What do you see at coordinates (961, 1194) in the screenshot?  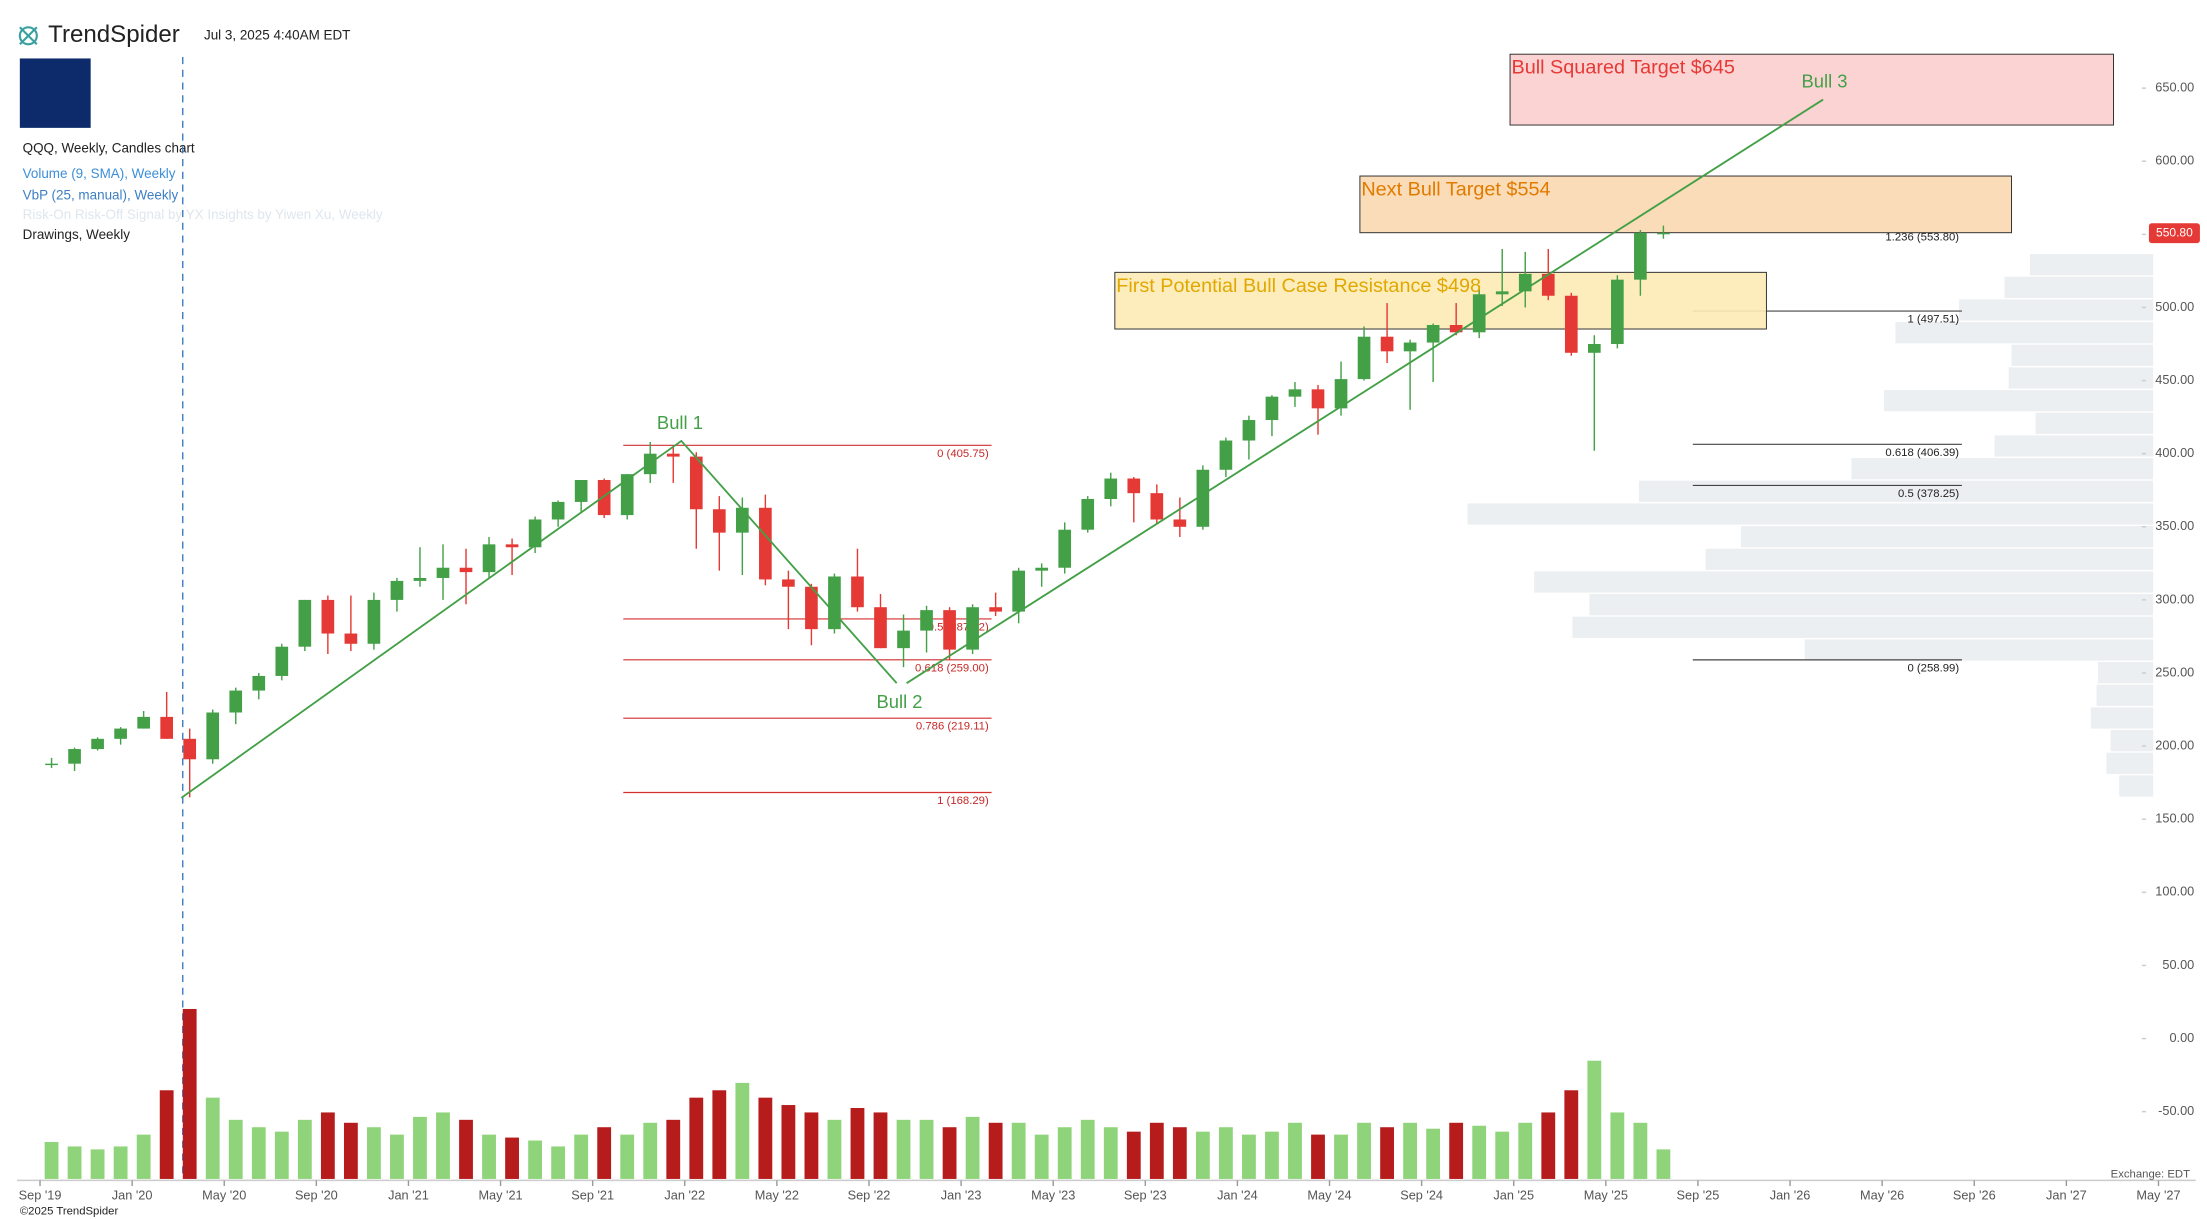 I see `x-tick-label: Jan '23` at bounding box center [961, 1194].